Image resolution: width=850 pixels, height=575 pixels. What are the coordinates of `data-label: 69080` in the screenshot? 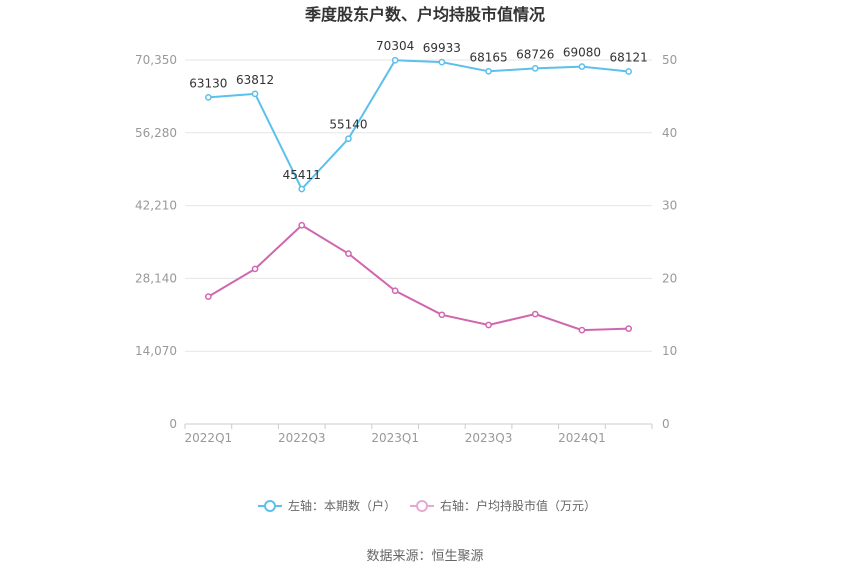 It's located at (582, 53).